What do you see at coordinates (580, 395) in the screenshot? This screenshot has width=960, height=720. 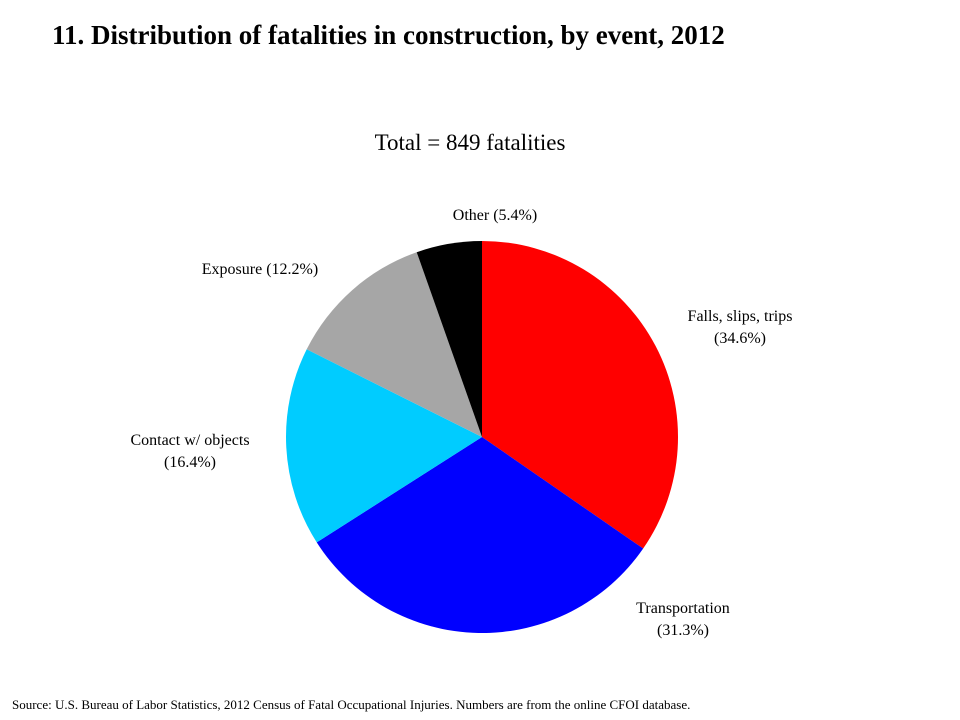 I see `pie-slice-falls` at bounding box center [580, 395].